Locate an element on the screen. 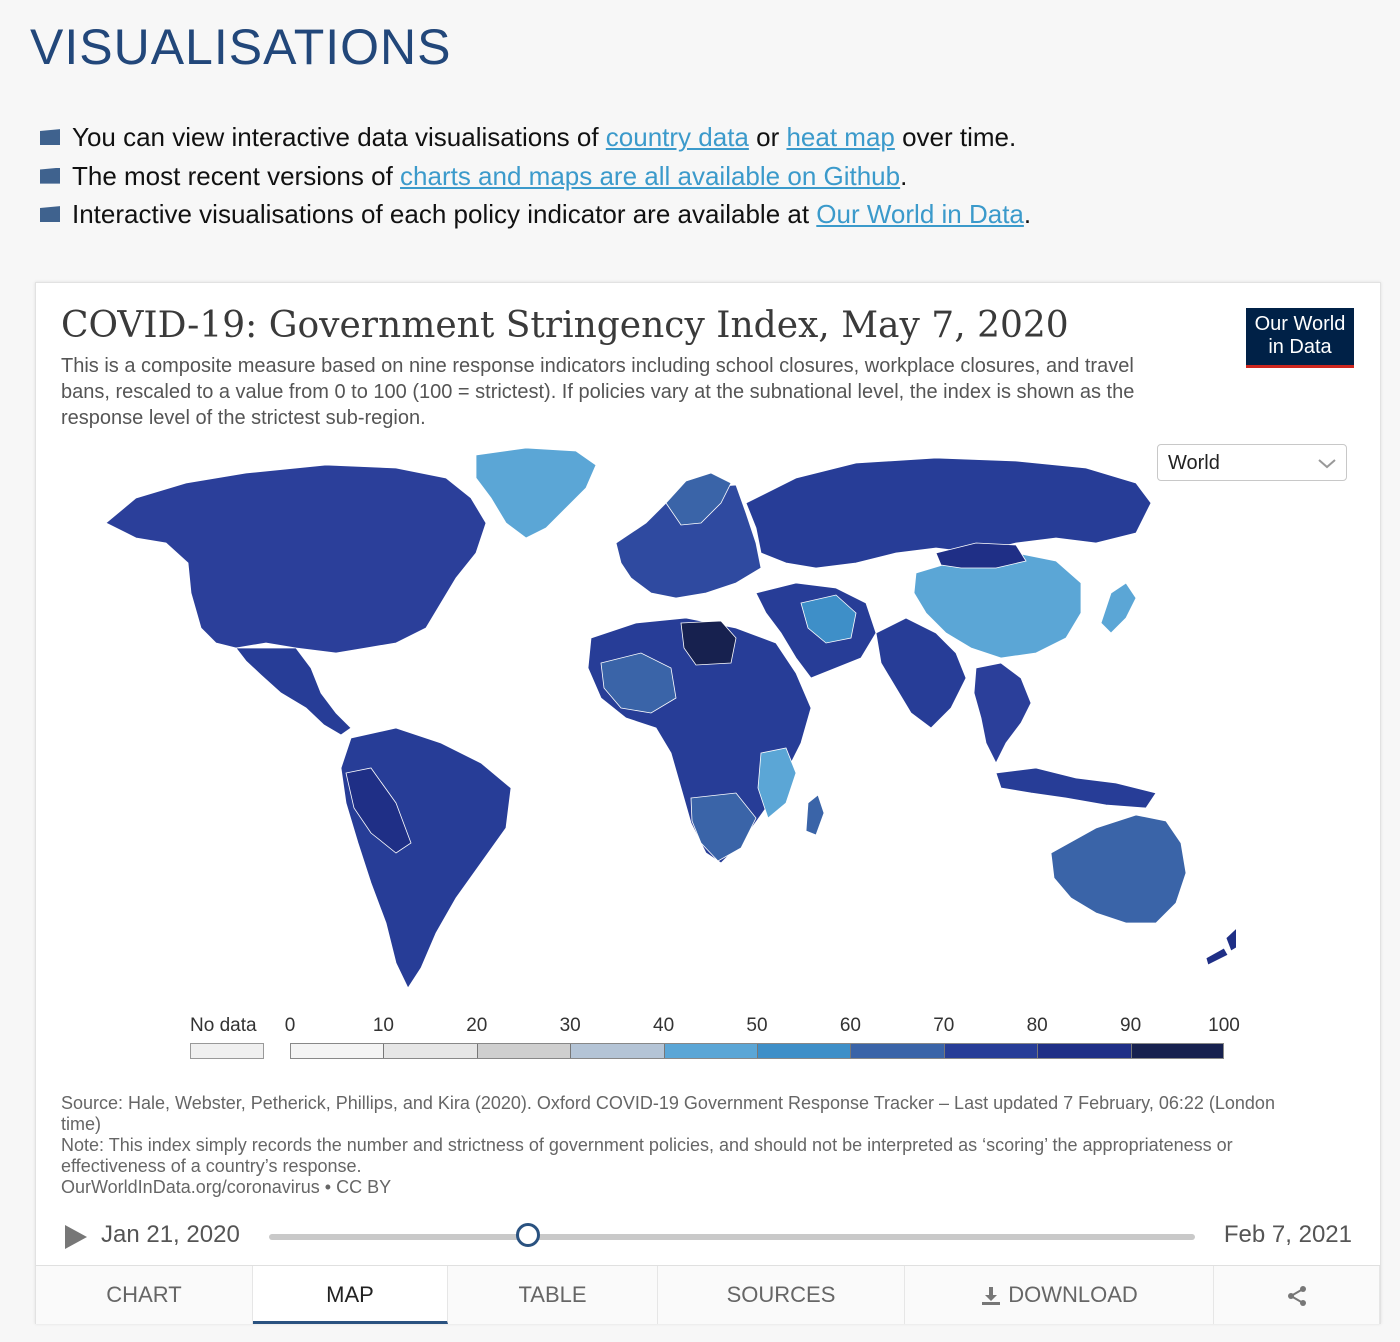 The image size is (1400, 1342). tab-share is located at coordinates (1297, 1295).